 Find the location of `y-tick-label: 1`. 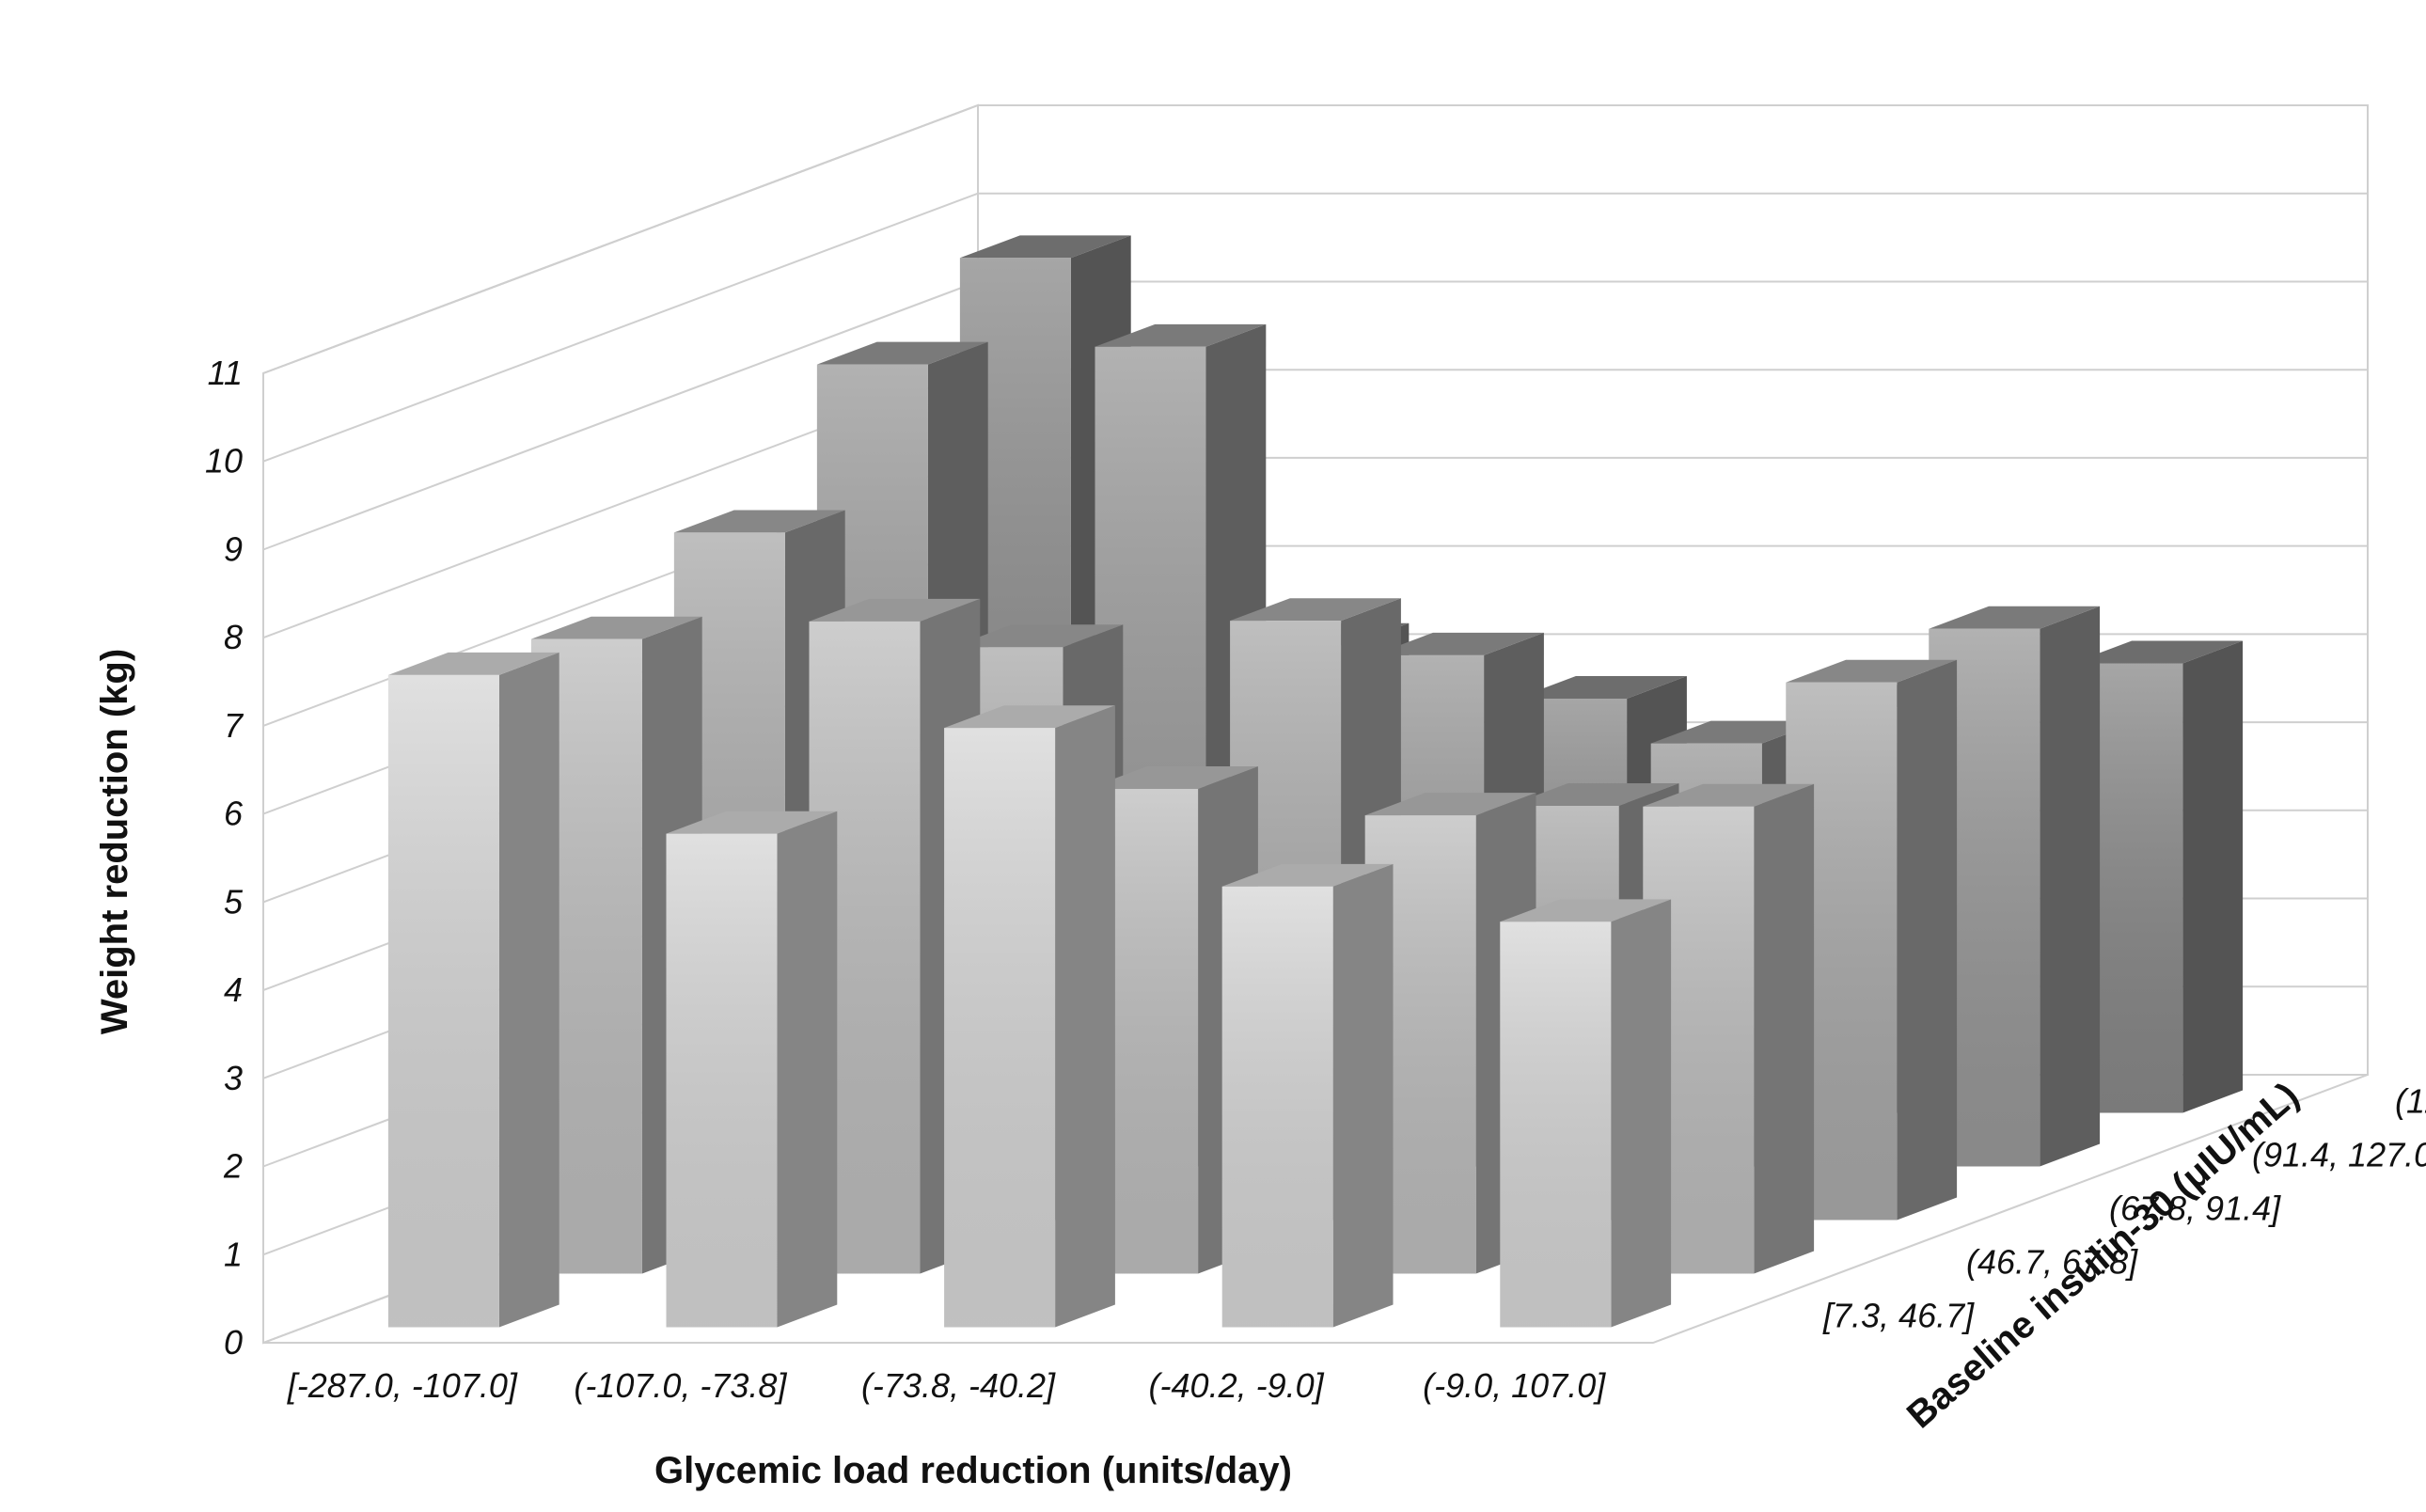

y-tick-label: 1 is located at coordinates (234, 1254).